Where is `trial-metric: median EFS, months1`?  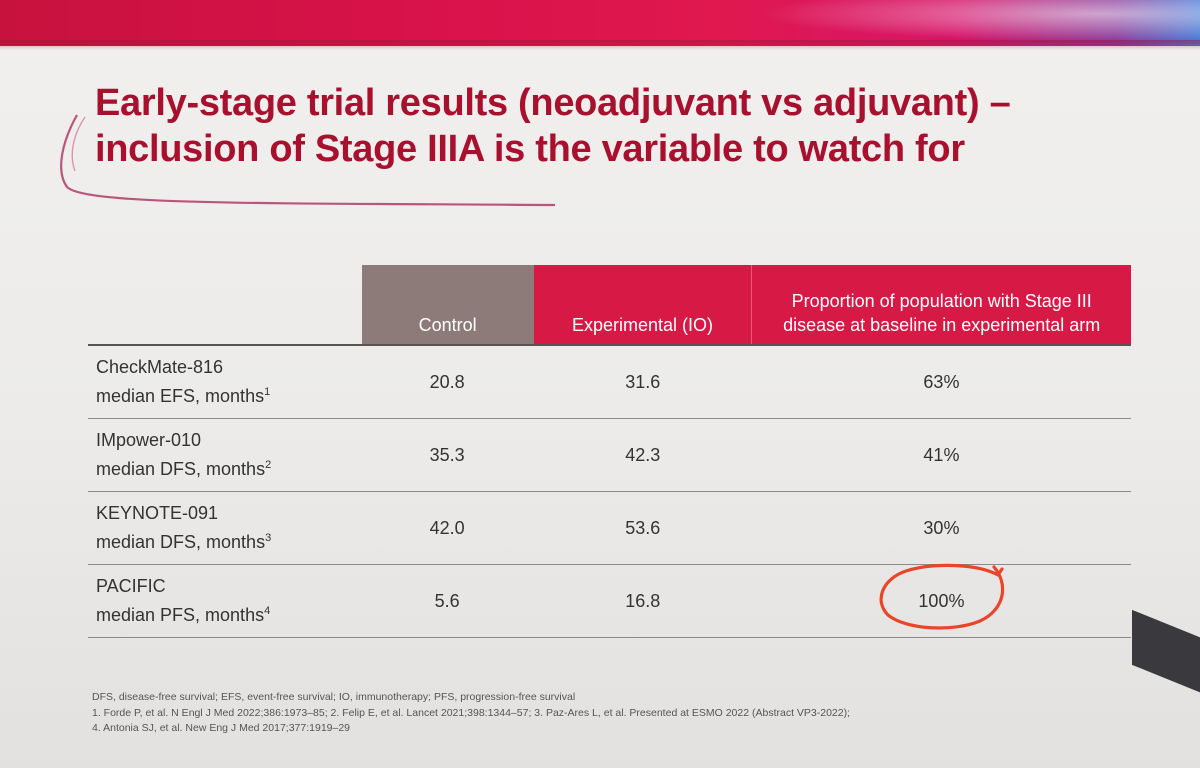 trial-metric: median EFS, months1 is located at coordinates (228, 394).